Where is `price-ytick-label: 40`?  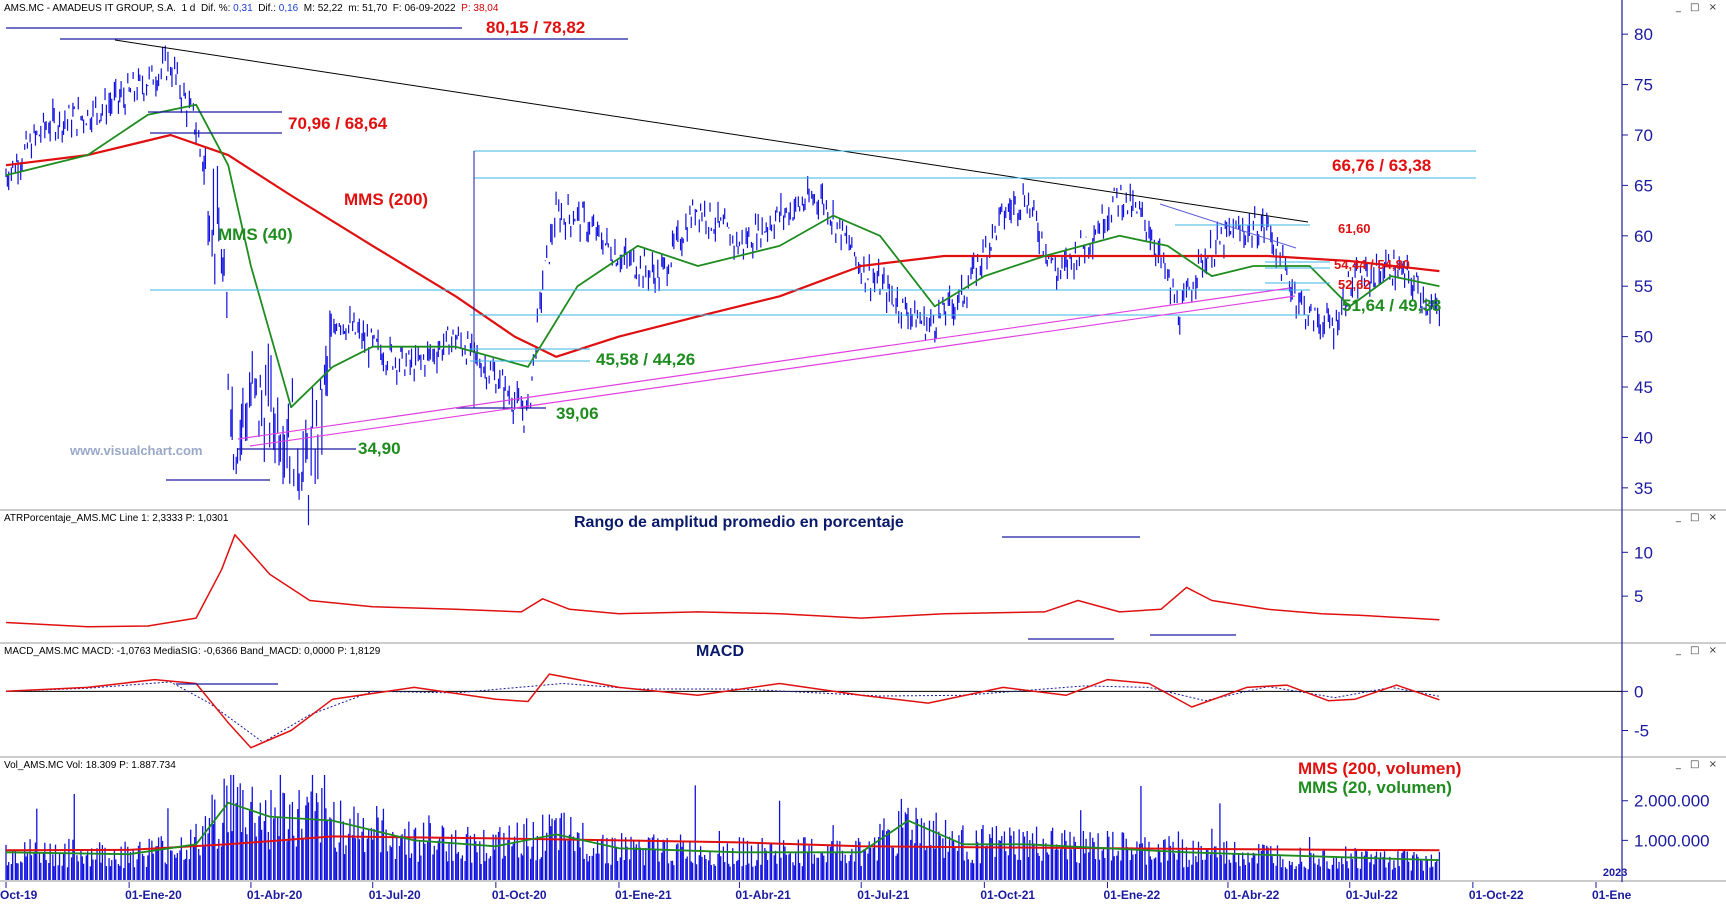 price-ytick-label: 40 is located at coordinates (1643, 437).